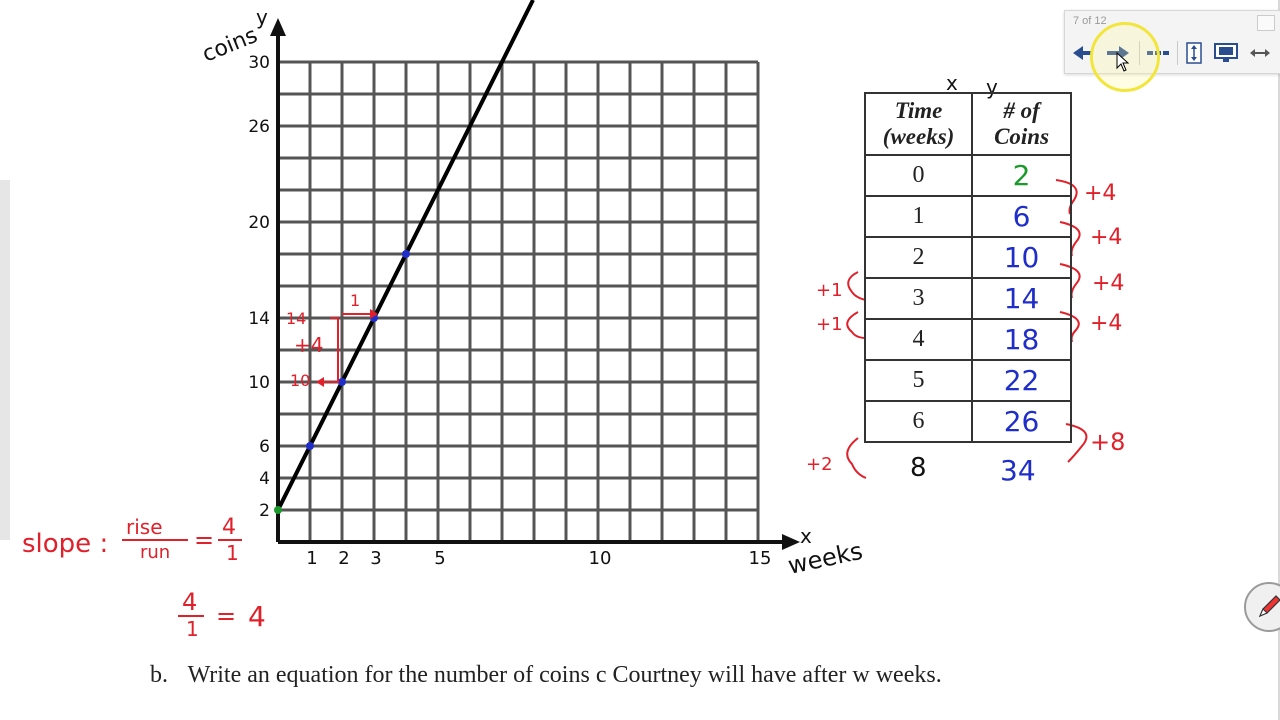  Describe the element at coordinates (918, 468) in the screenshot. I see `extra-row-time: 8` at that location.